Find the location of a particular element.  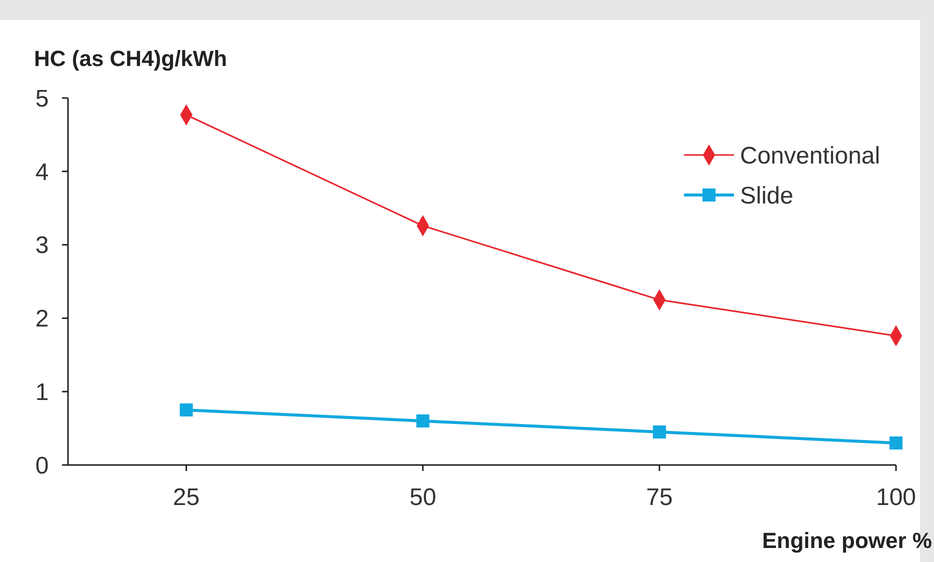

y-tick-label: 3 is located at coordinates (42, 246).